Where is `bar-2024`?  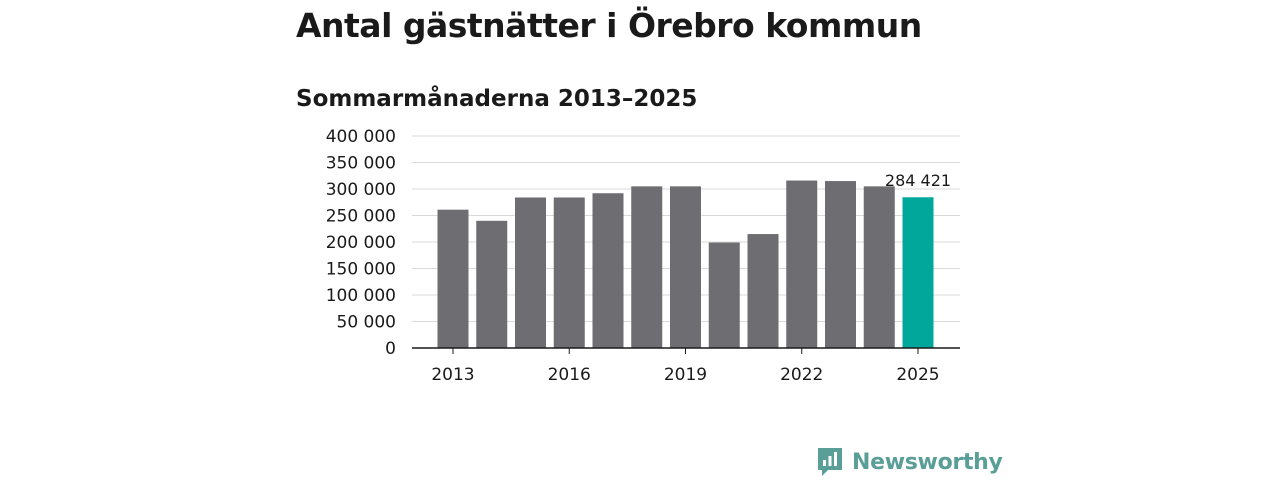 bar-2024 is located at coordinates (879, 267).